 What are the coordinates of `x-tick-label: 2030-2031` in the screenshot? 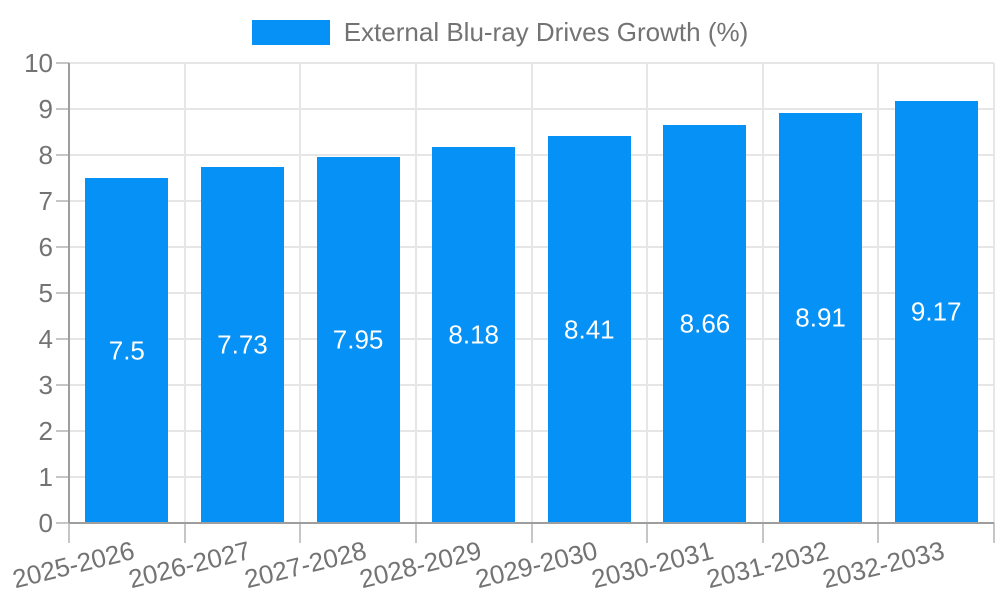 It's located at (652, 565).